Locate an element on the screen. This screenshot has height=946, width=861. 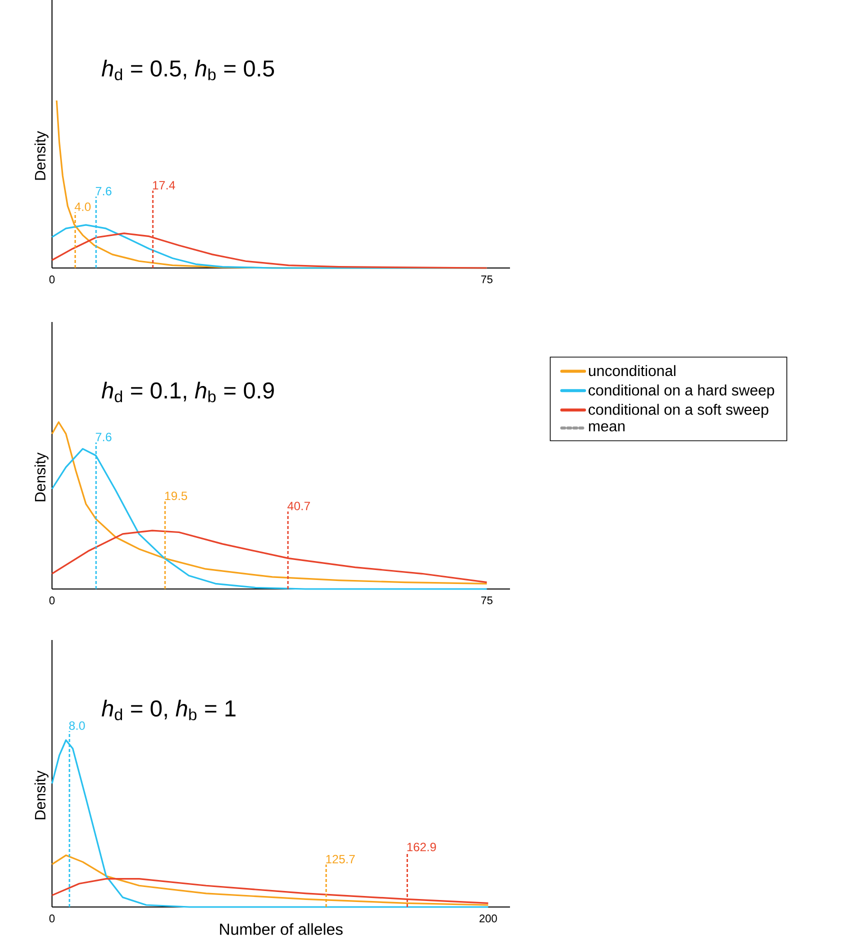
ref-line-label: 162.9 is located at coordinates (421, 847).